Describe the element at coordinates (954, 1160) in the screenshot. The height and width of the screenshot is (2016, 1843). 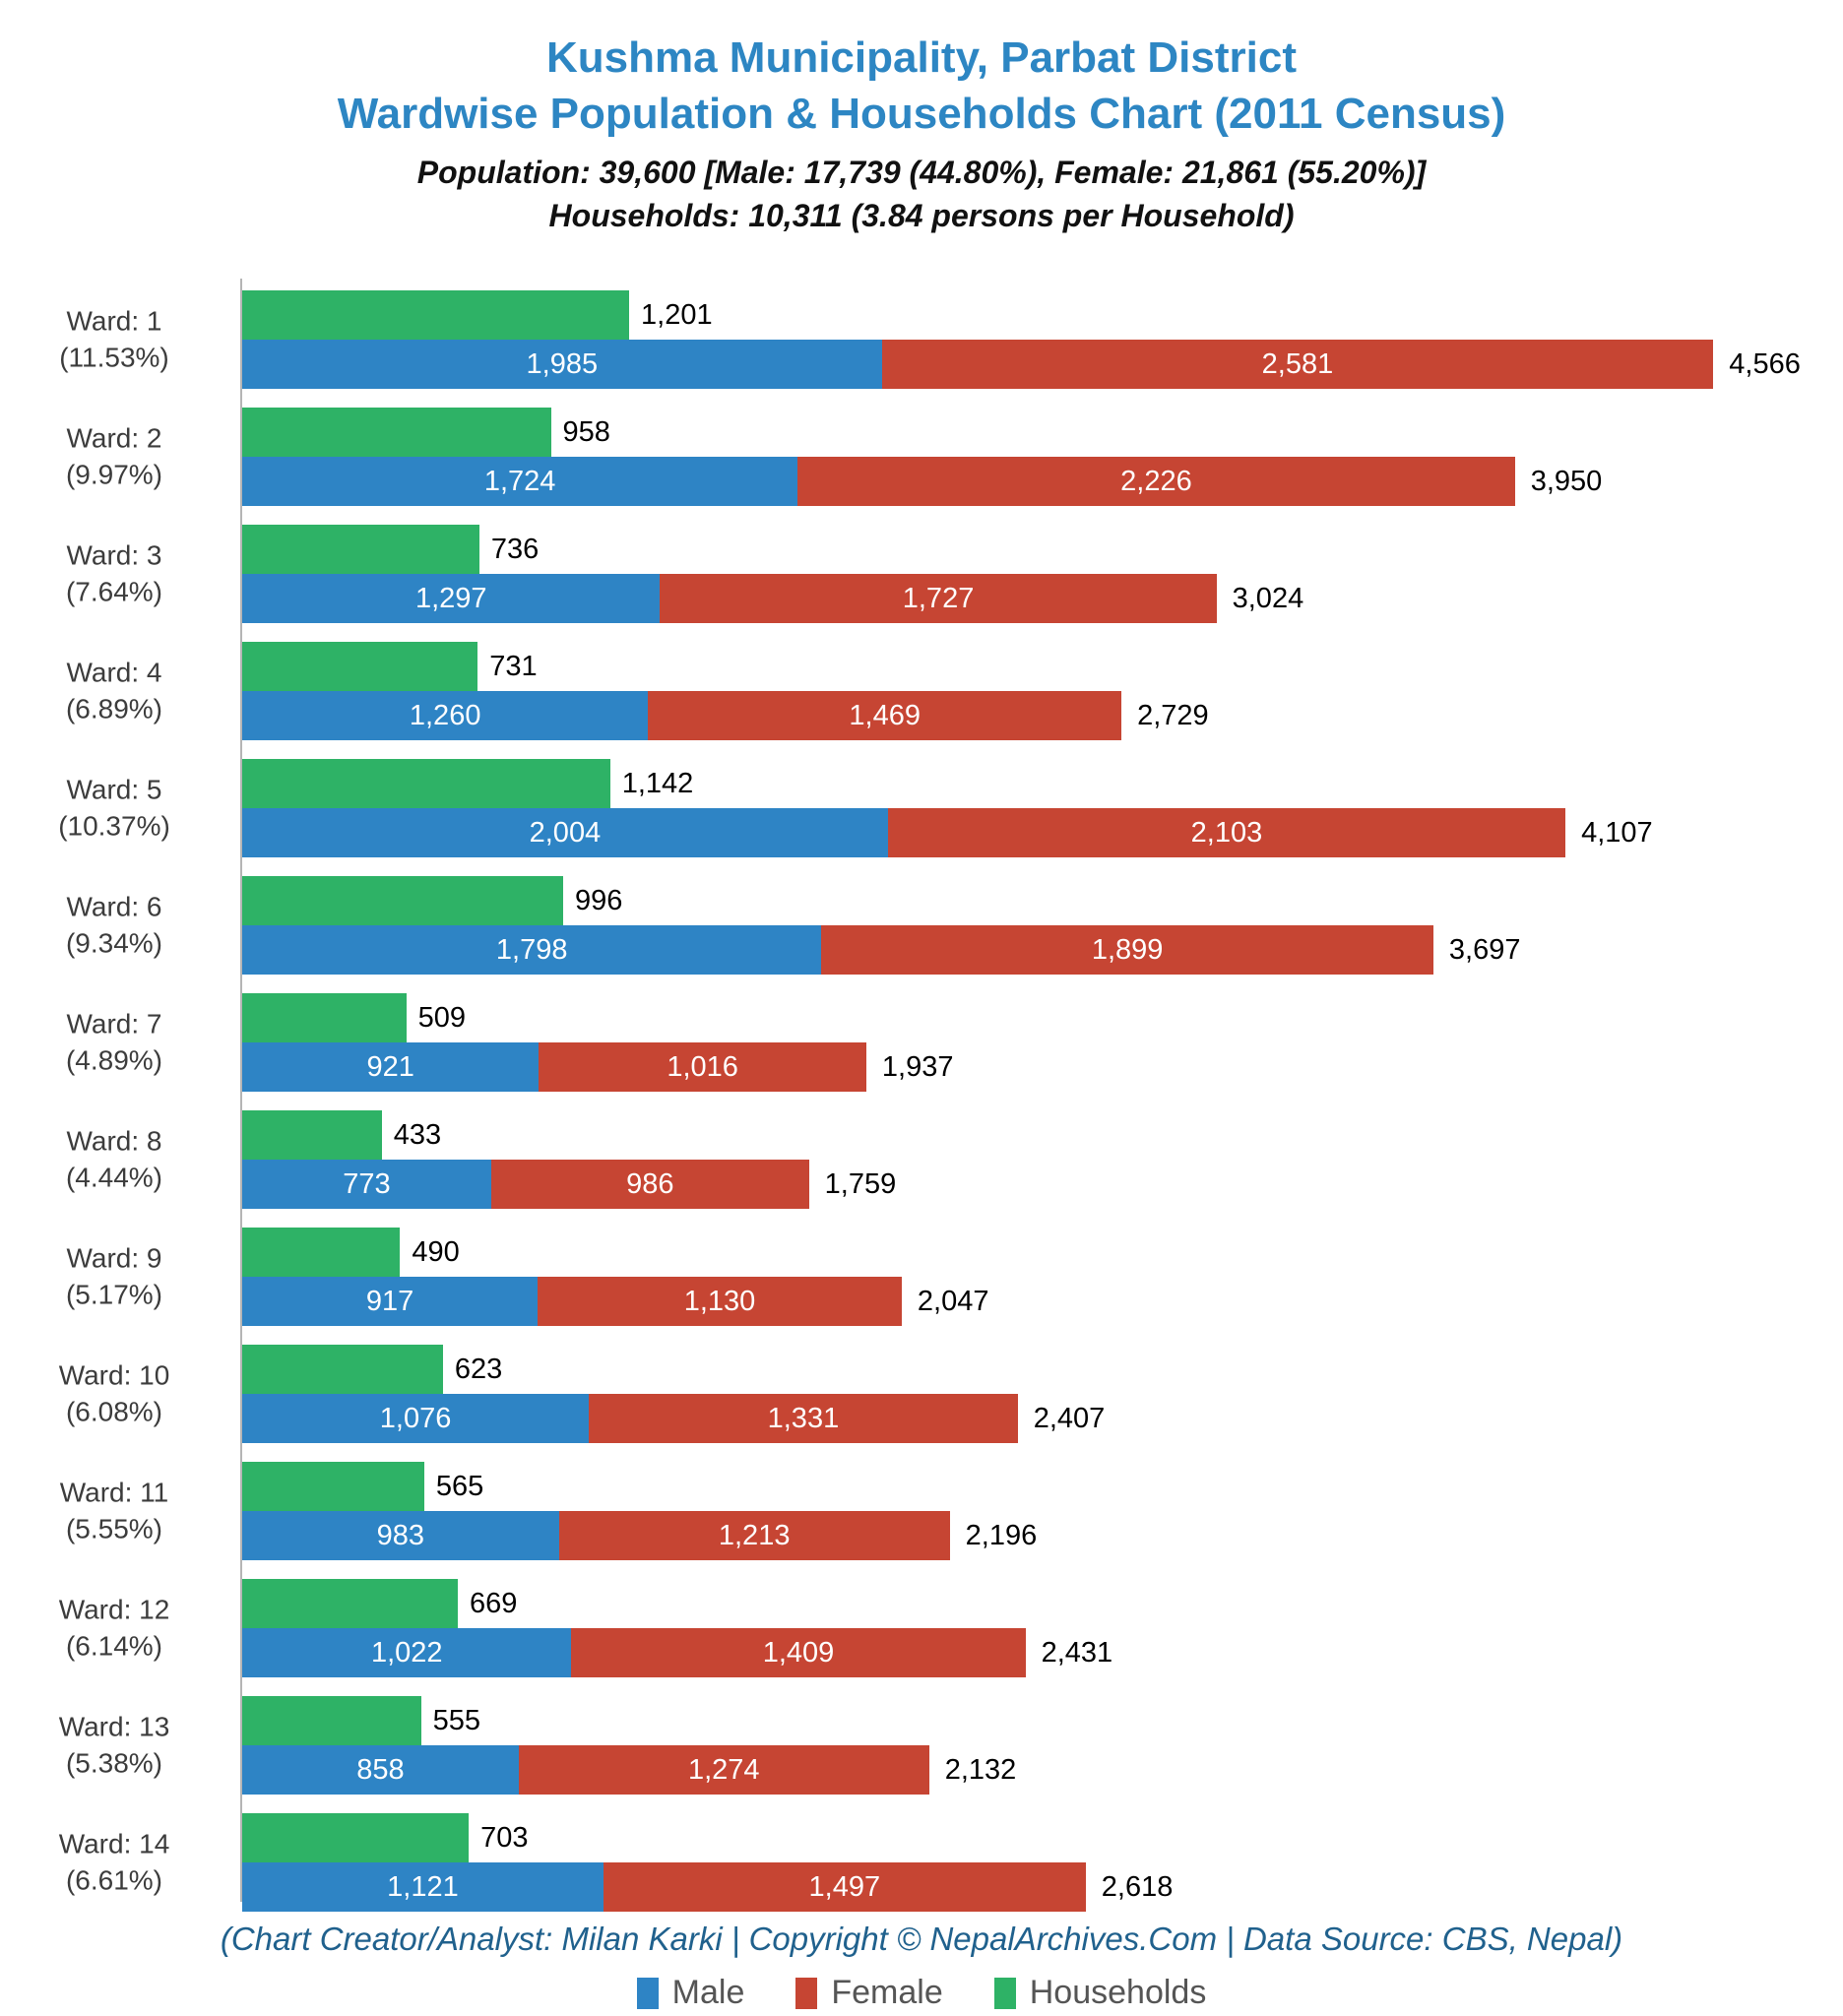
I see `ward-row: Ward: 8 (4.44%) 433 773 986 1,759` at that location.